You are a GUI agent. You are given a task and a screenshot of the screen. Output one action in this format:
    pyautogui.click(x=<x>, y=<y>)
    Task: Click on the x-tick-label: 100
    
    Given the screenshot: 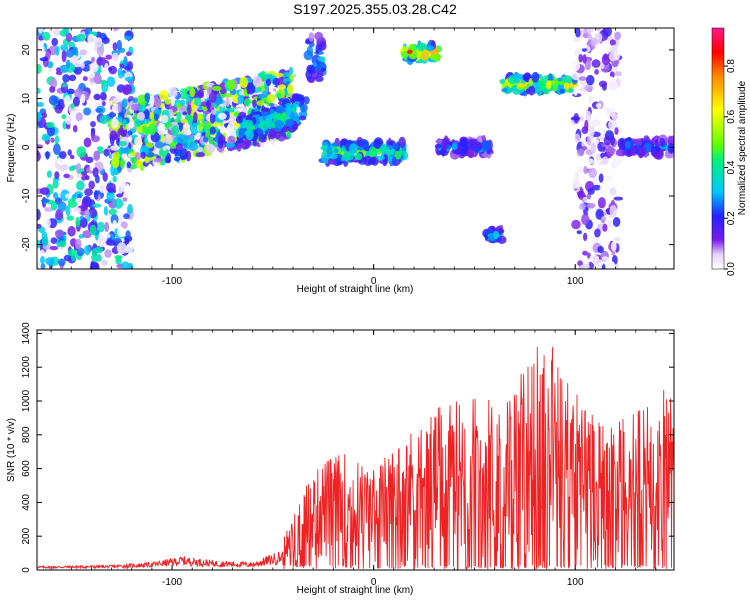 What is the action you would take?
    pyautogui.click(x=575, y=582)
    